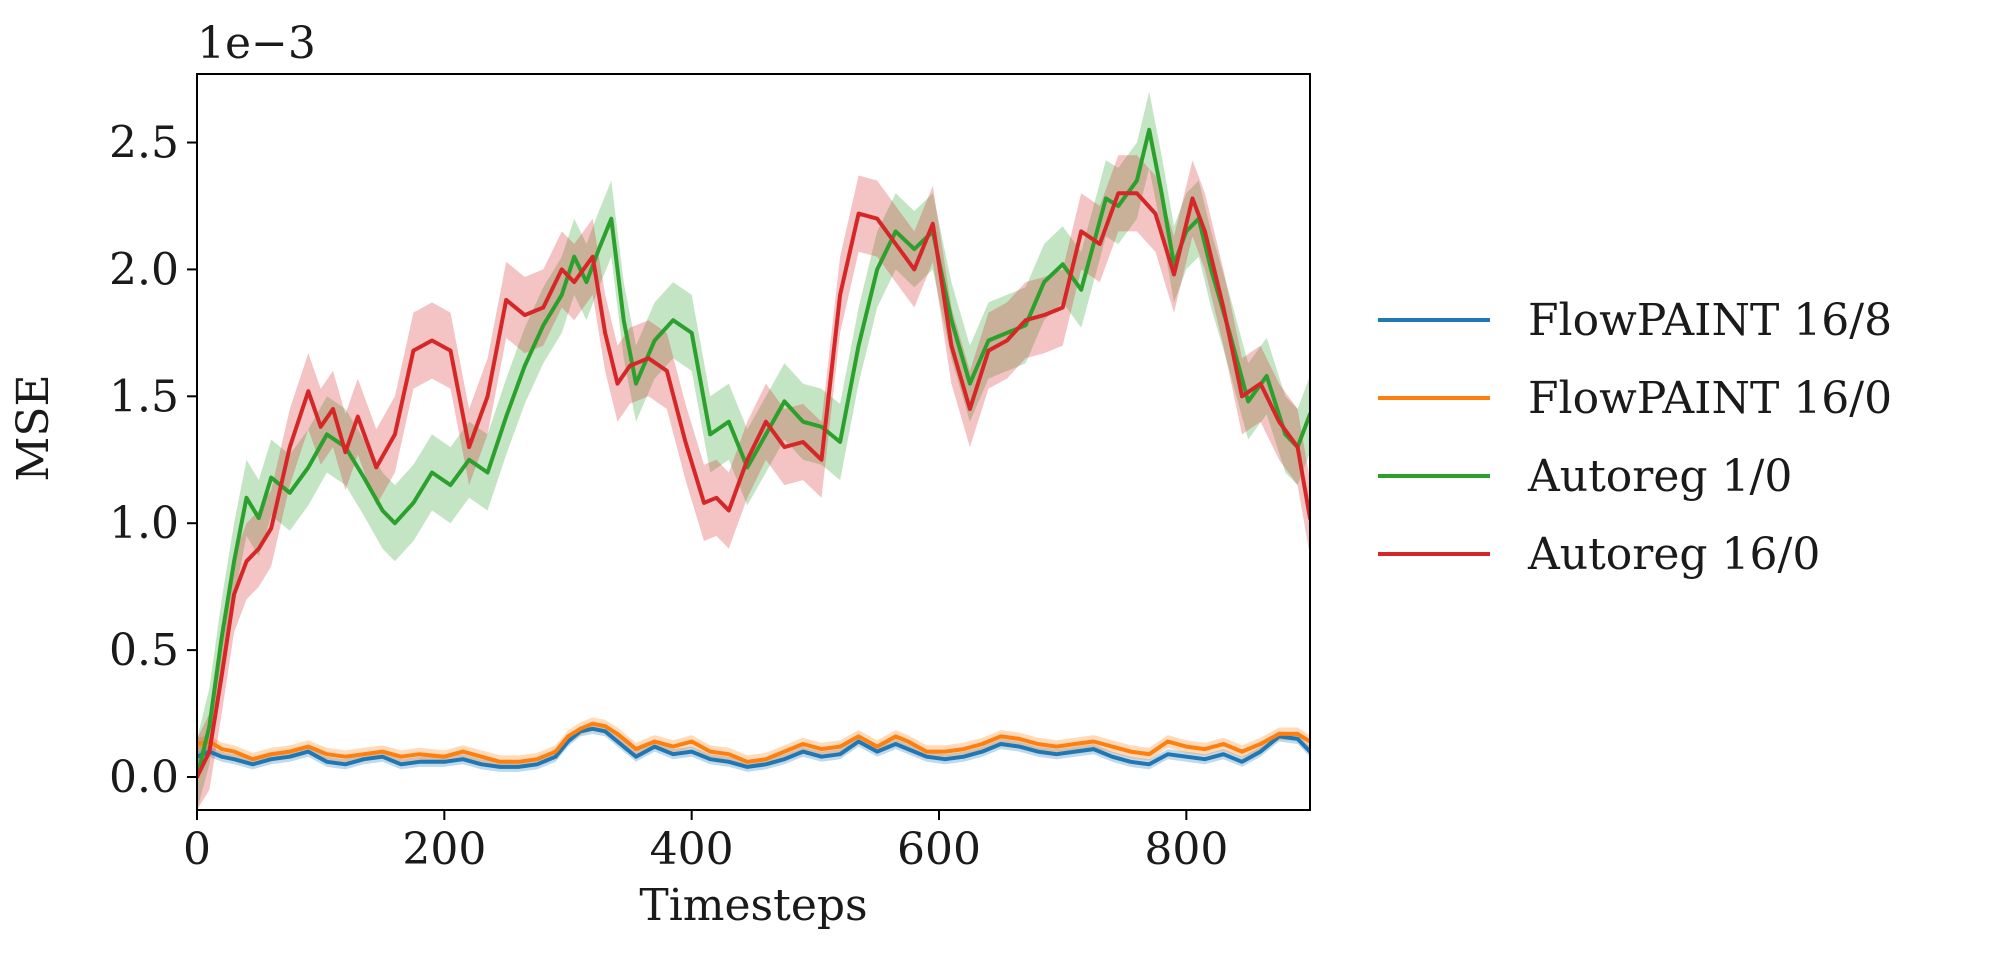 The image size is (2000, 967). What do you see at coordinates (1710, 398) in the screenshot?
I see `legend-label: FlowPAINT 16/0` at bounding box center [1710, 398].